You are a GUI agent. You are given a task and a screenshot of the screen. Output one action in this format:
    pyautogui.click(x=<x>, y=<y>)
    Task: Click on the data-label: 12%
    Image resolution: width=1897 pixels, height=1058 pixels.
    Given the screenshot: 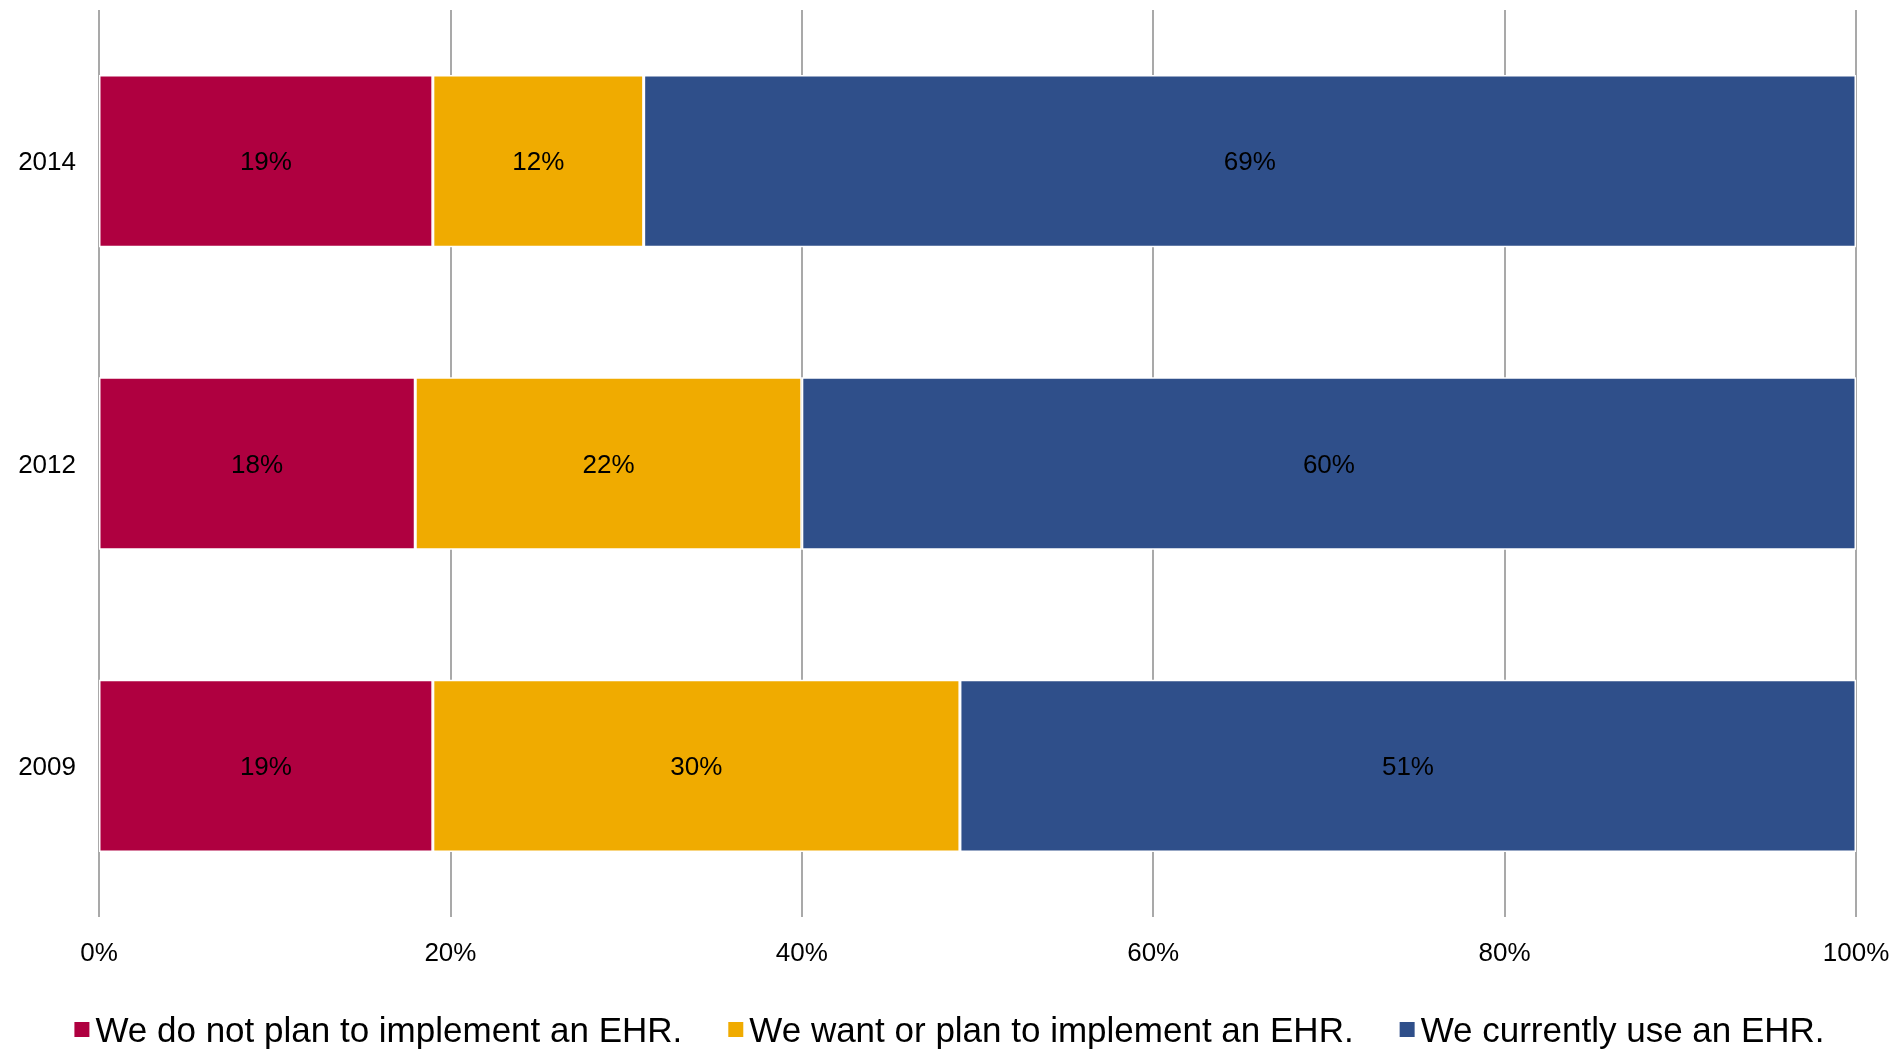 What is the action you would take?
    pyautogui.click(x=538, y=161)
    